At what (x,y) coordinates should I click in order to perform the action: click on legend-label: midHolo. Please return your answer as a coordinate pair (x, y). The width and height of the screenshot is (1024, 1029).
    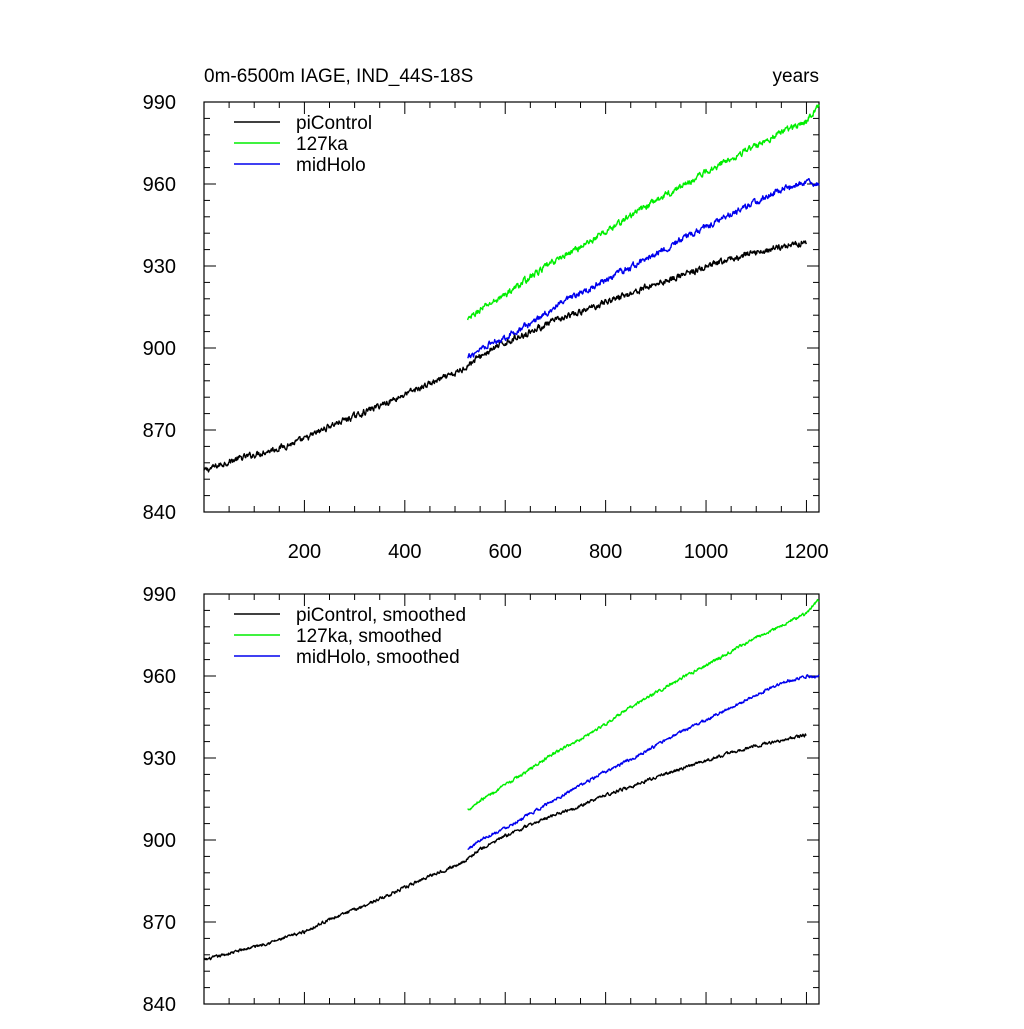
    Looking at the image, I should click on (331, 165).